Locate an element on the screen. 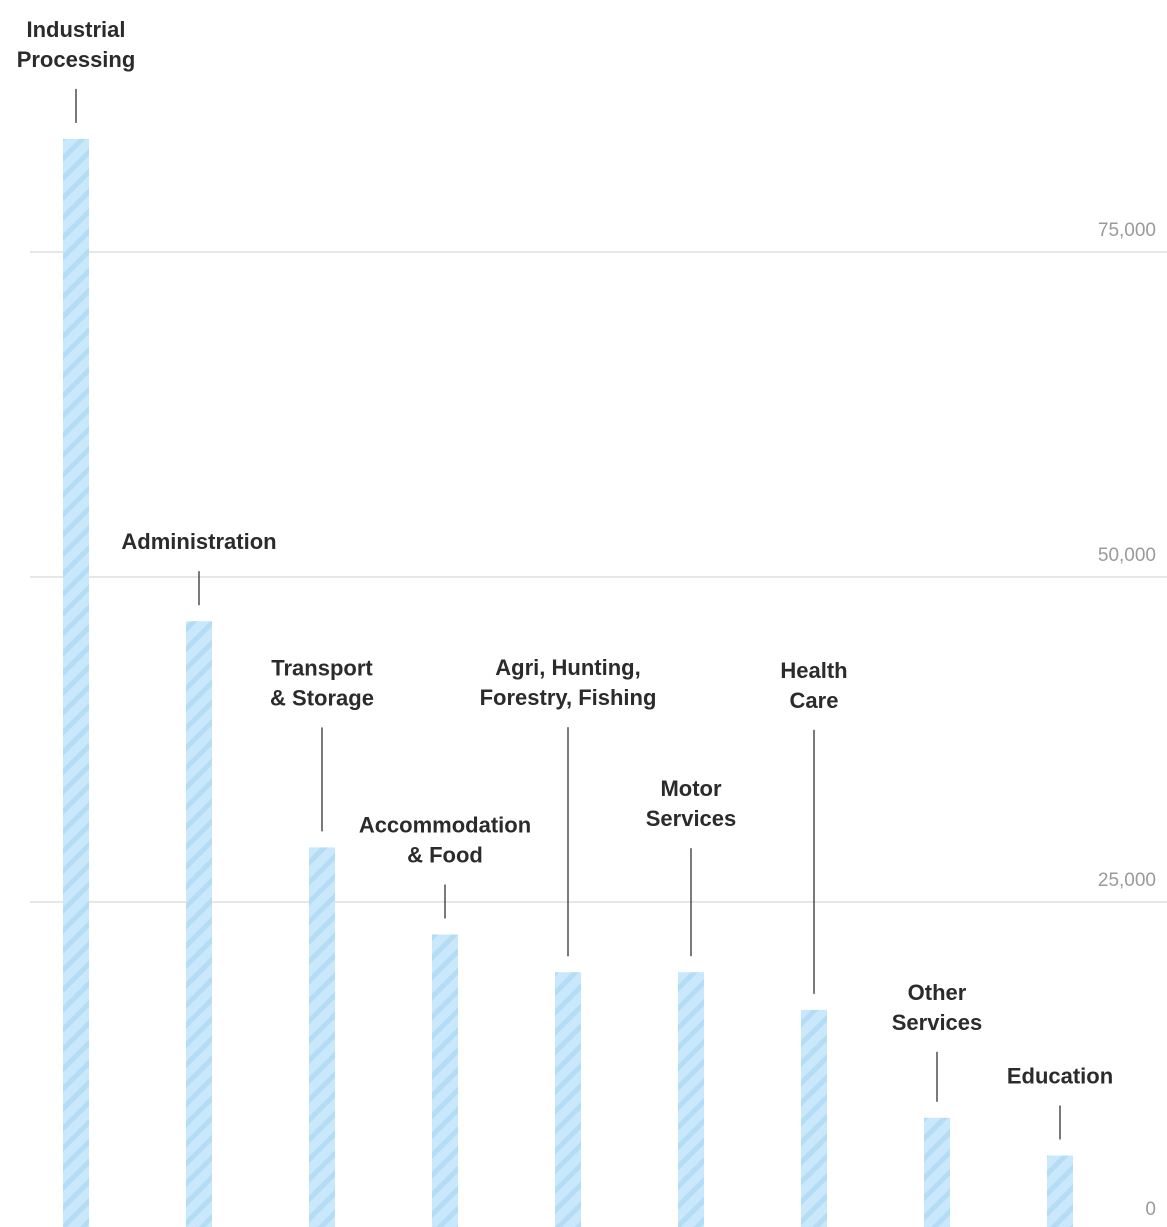 This screenshot has width=1167, height=1227. category-label: Health is located at coordinates (813, 670).